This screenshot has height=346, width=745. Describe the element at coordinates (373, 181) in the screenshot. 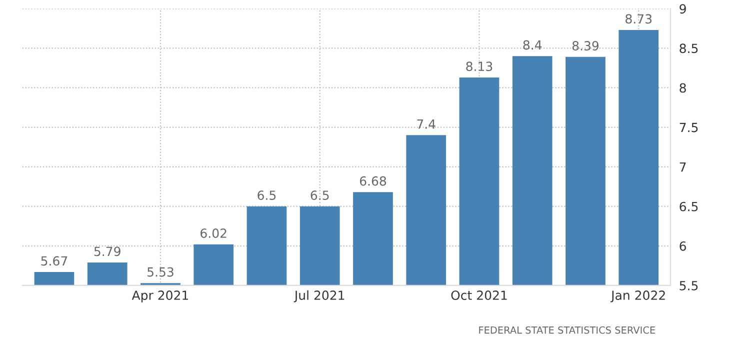

I see `data-label: 6.68` at that location.